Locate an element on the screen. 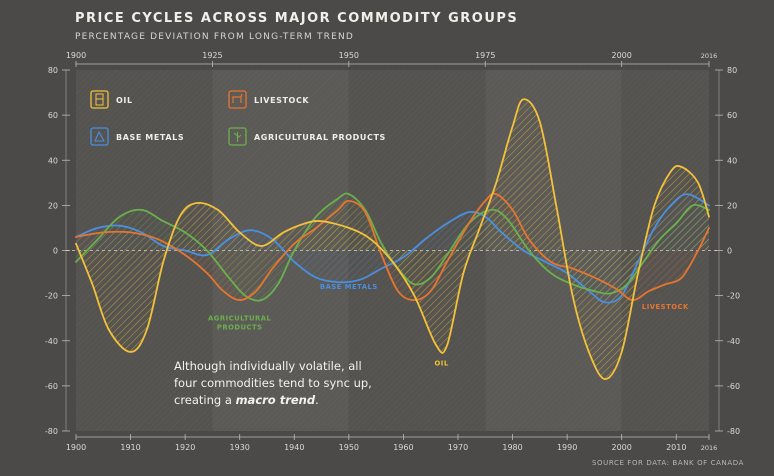 The height and width of the screenshot is (476, 774). series-label: OIL is located at coordinates (442, 364).